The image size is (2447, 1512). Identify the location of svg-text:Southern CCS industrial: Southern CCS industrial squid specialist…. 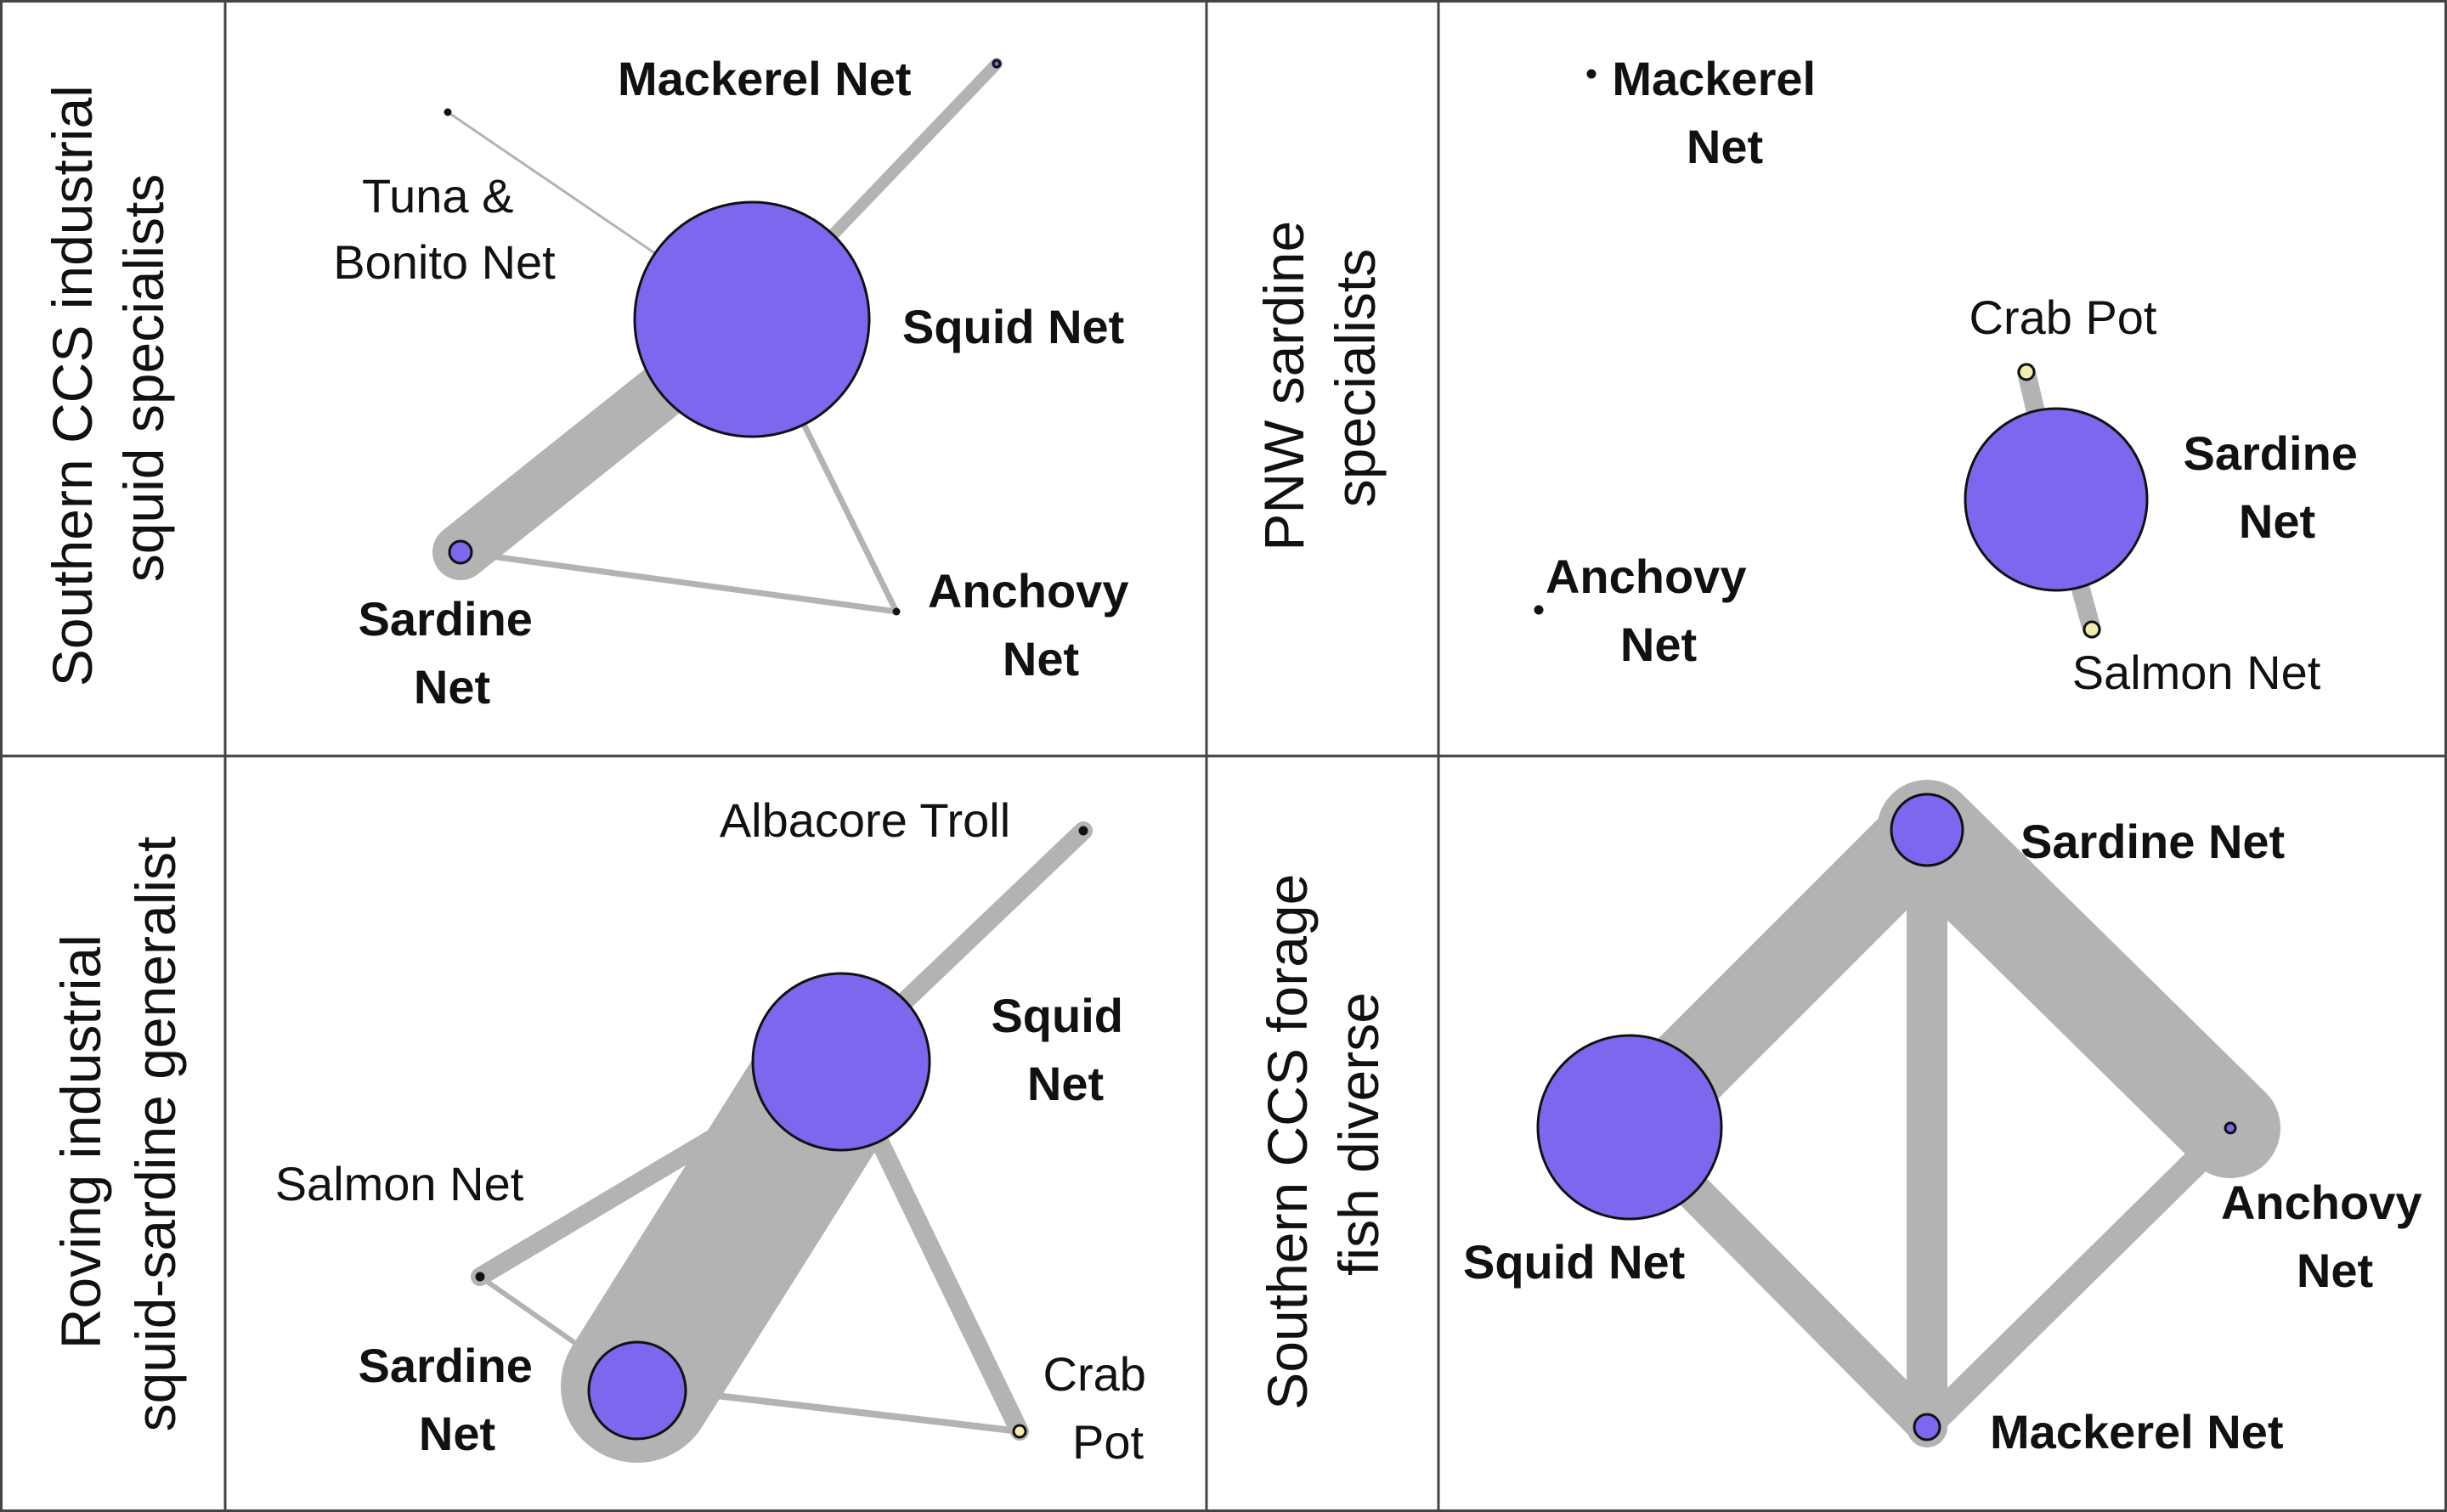
(108, 378).